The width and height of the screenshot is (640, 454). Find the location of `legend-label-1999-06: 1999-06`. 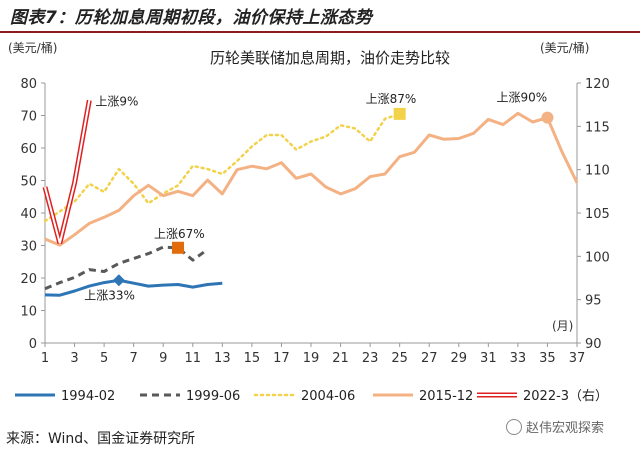

legend-label-1999-06: 1999-06 is located at coordinates (213, 396).